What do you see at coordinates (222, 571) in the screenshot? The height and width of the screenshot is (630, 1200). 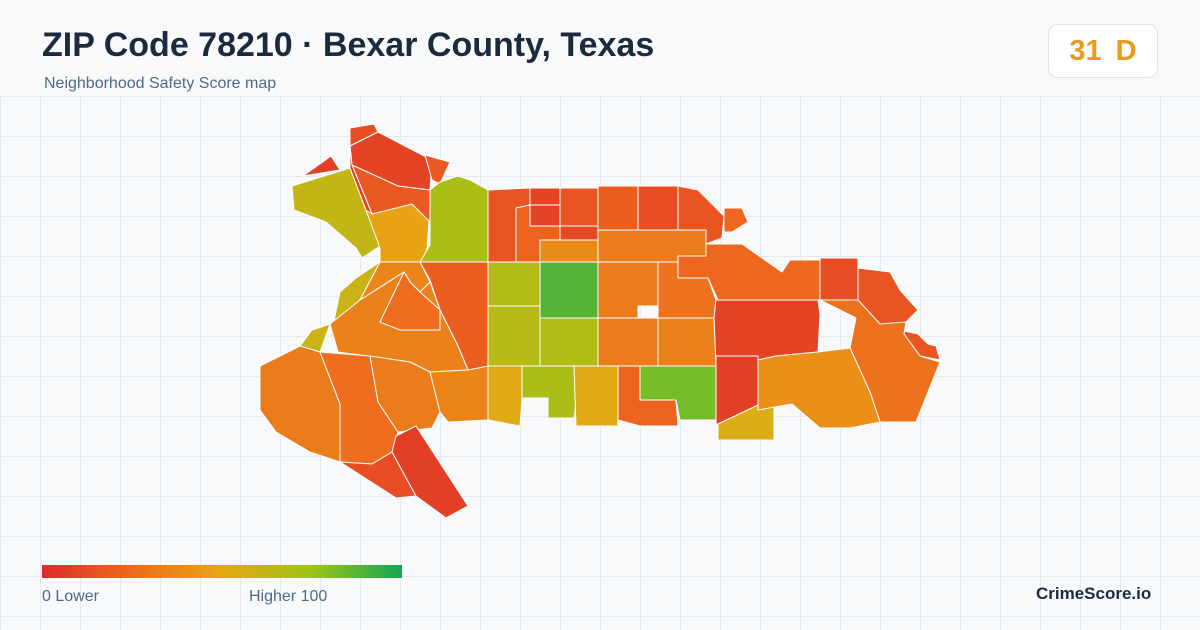 I see `legend-color-scale` at bounding box center [222, 571].